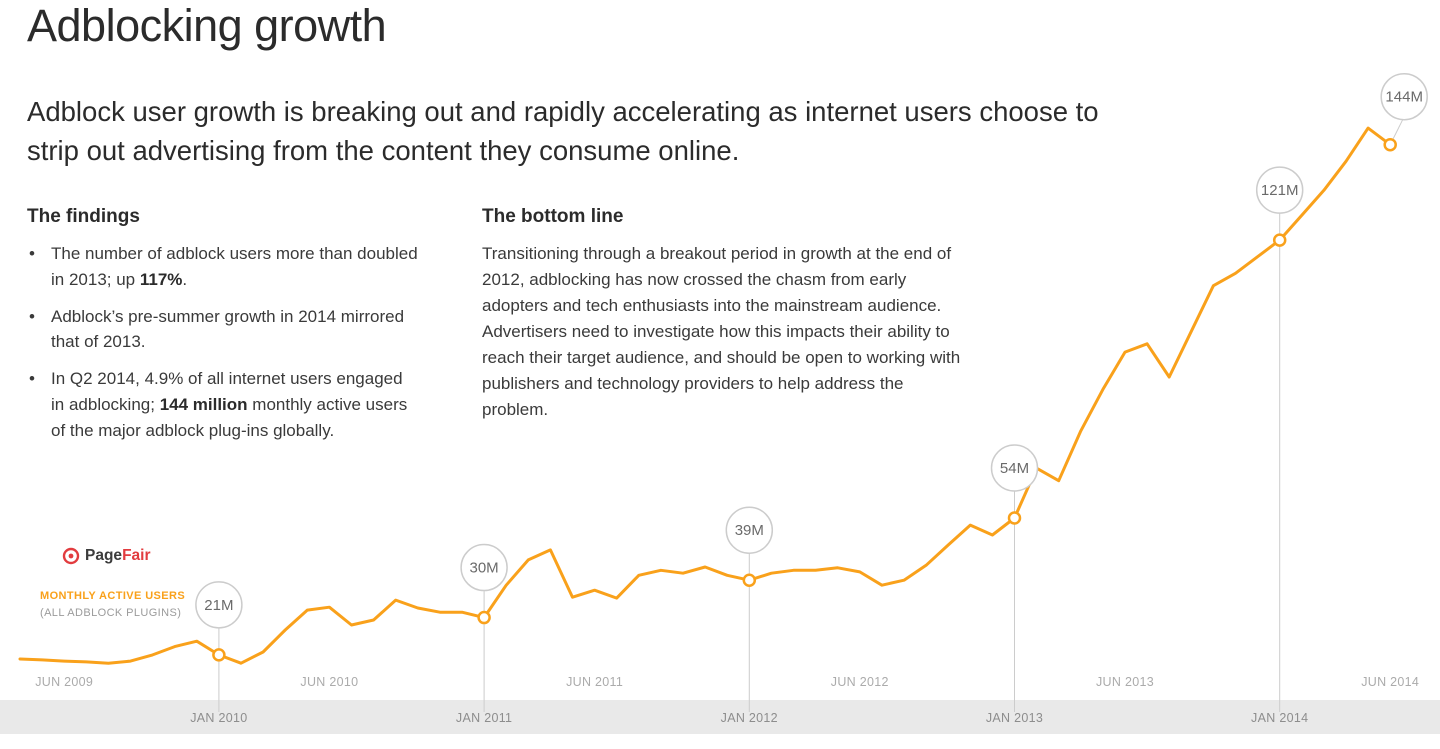 Image resolution: width=1440 pixels, height=749 pixels. I want to click on finding-highlight: 144 million, so click(203, 405).